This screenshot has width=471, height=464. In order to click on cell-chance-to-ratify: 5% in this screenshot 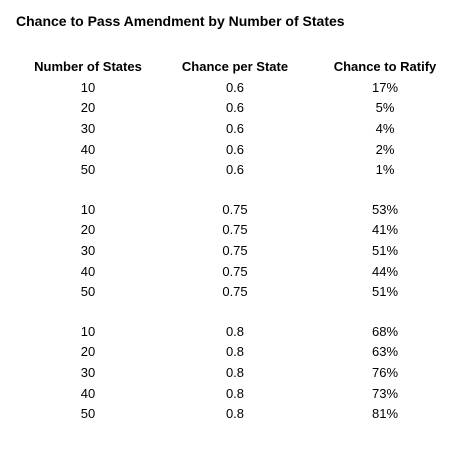, I will do `click(385, 108)`.